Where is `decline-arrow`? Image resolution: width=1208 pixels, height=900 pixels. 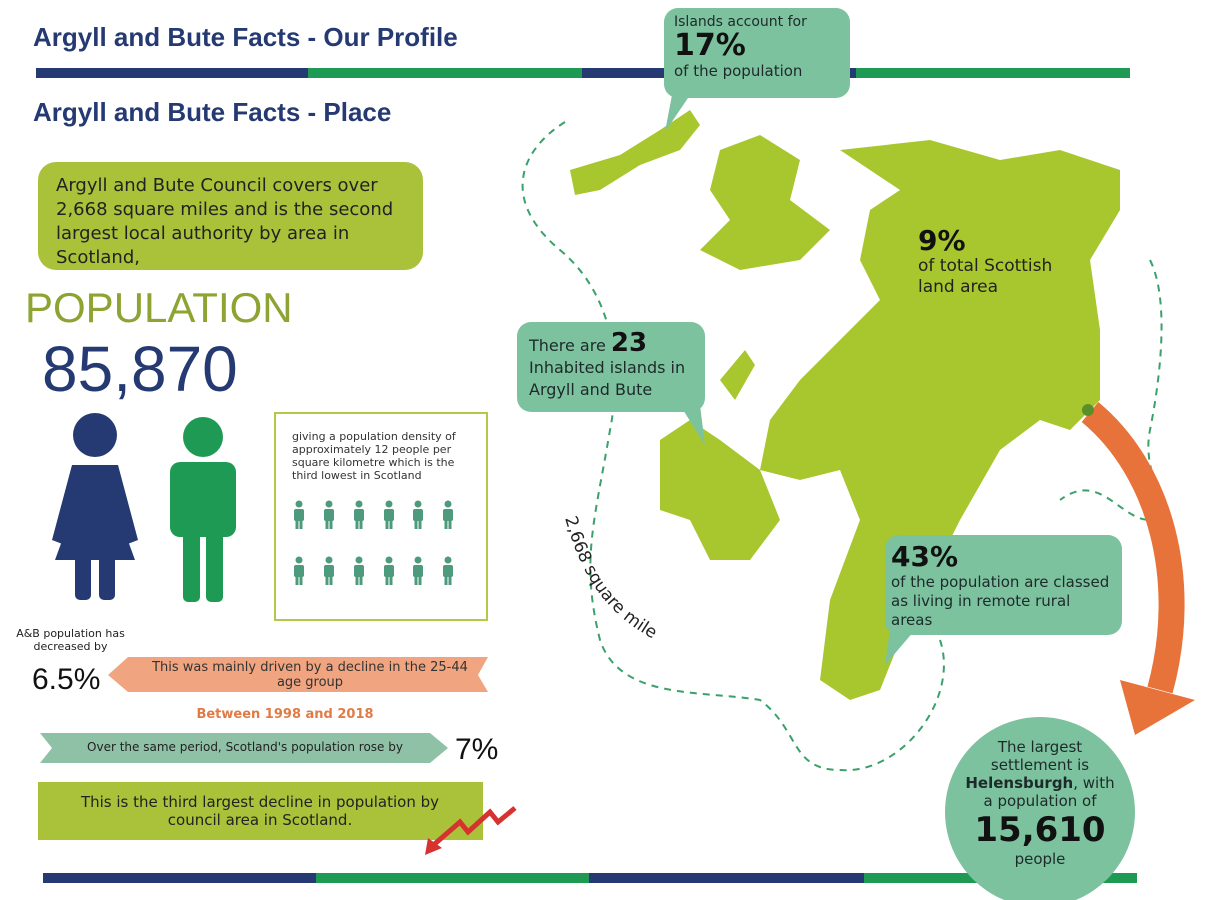 decline-arrow is located at coordinates (472, 828).